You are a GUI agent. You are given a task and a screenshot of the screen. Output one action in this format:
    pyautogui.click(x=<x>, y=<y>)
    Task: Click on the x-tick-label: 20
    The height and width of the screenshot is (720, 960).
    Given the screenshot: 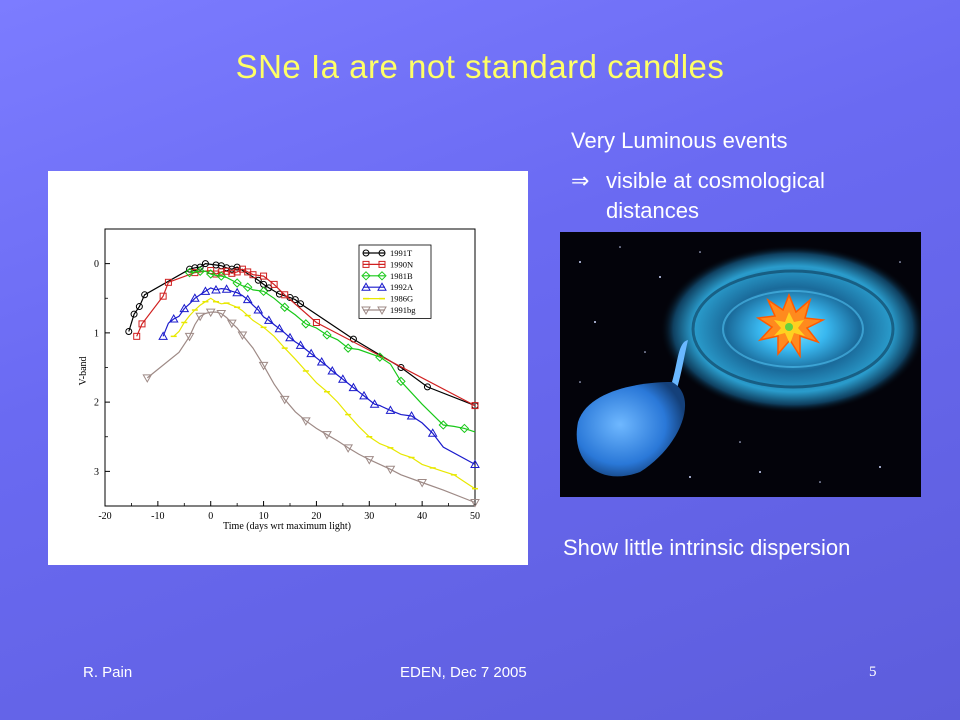 What is the action you would take?
    pyautogui.click(x=316, y=516)
    